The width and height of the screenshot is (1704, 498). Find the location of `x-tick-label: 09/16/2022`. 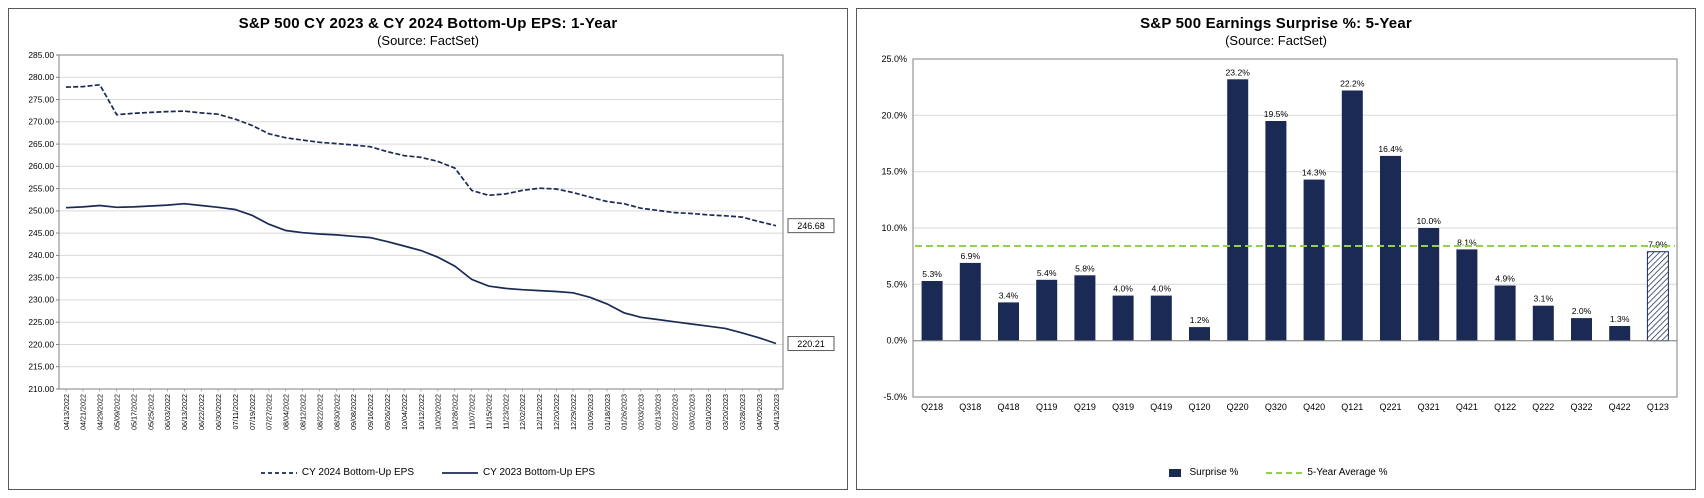

x-tick-label: 09/16/2022 is located at coordinates (370, 412).